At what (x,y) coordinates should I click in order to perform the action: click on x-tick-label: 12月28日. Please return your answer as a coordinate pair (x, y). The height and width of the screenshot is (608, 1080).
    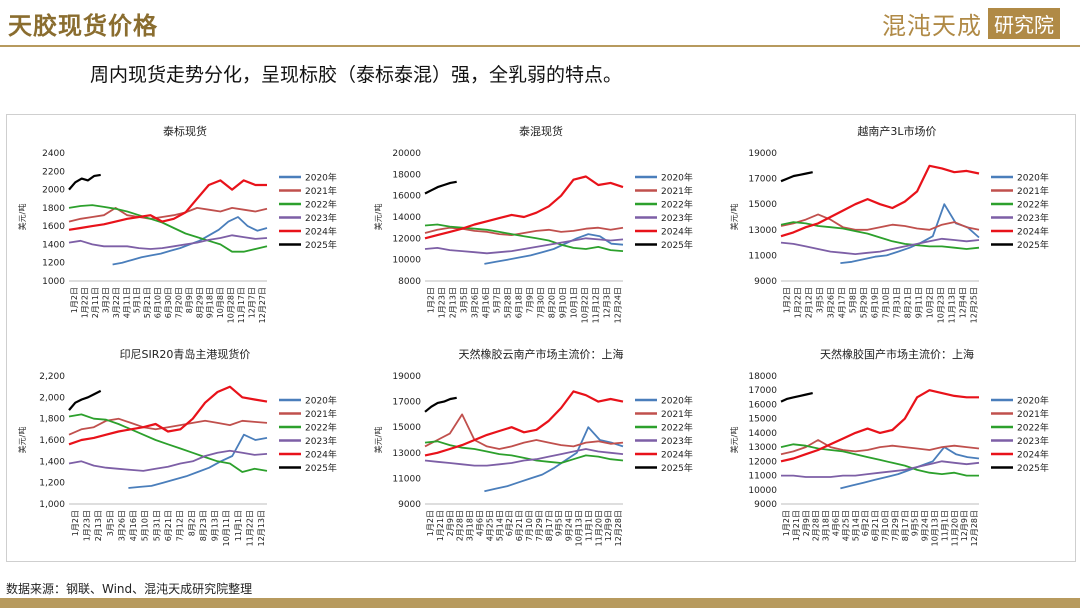
    Looking at the image, I should click on (618, 528).